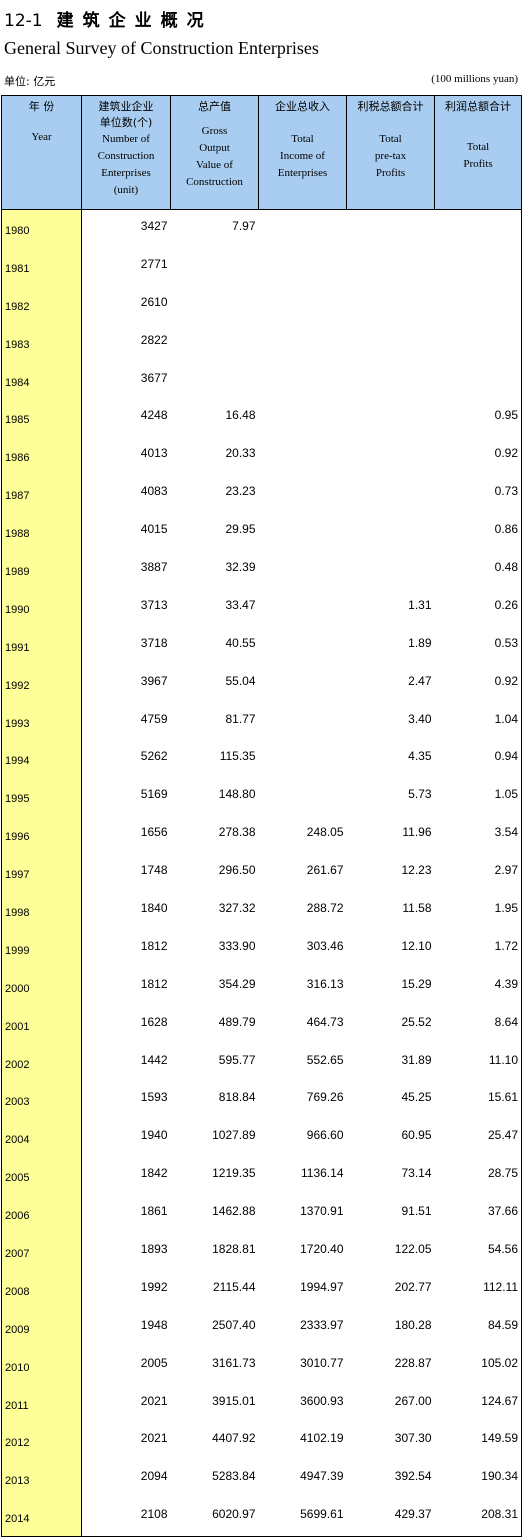  Describe the element at coordinates (478, 721) in the screenshot. I see `value-cell: 1.04` at that location.